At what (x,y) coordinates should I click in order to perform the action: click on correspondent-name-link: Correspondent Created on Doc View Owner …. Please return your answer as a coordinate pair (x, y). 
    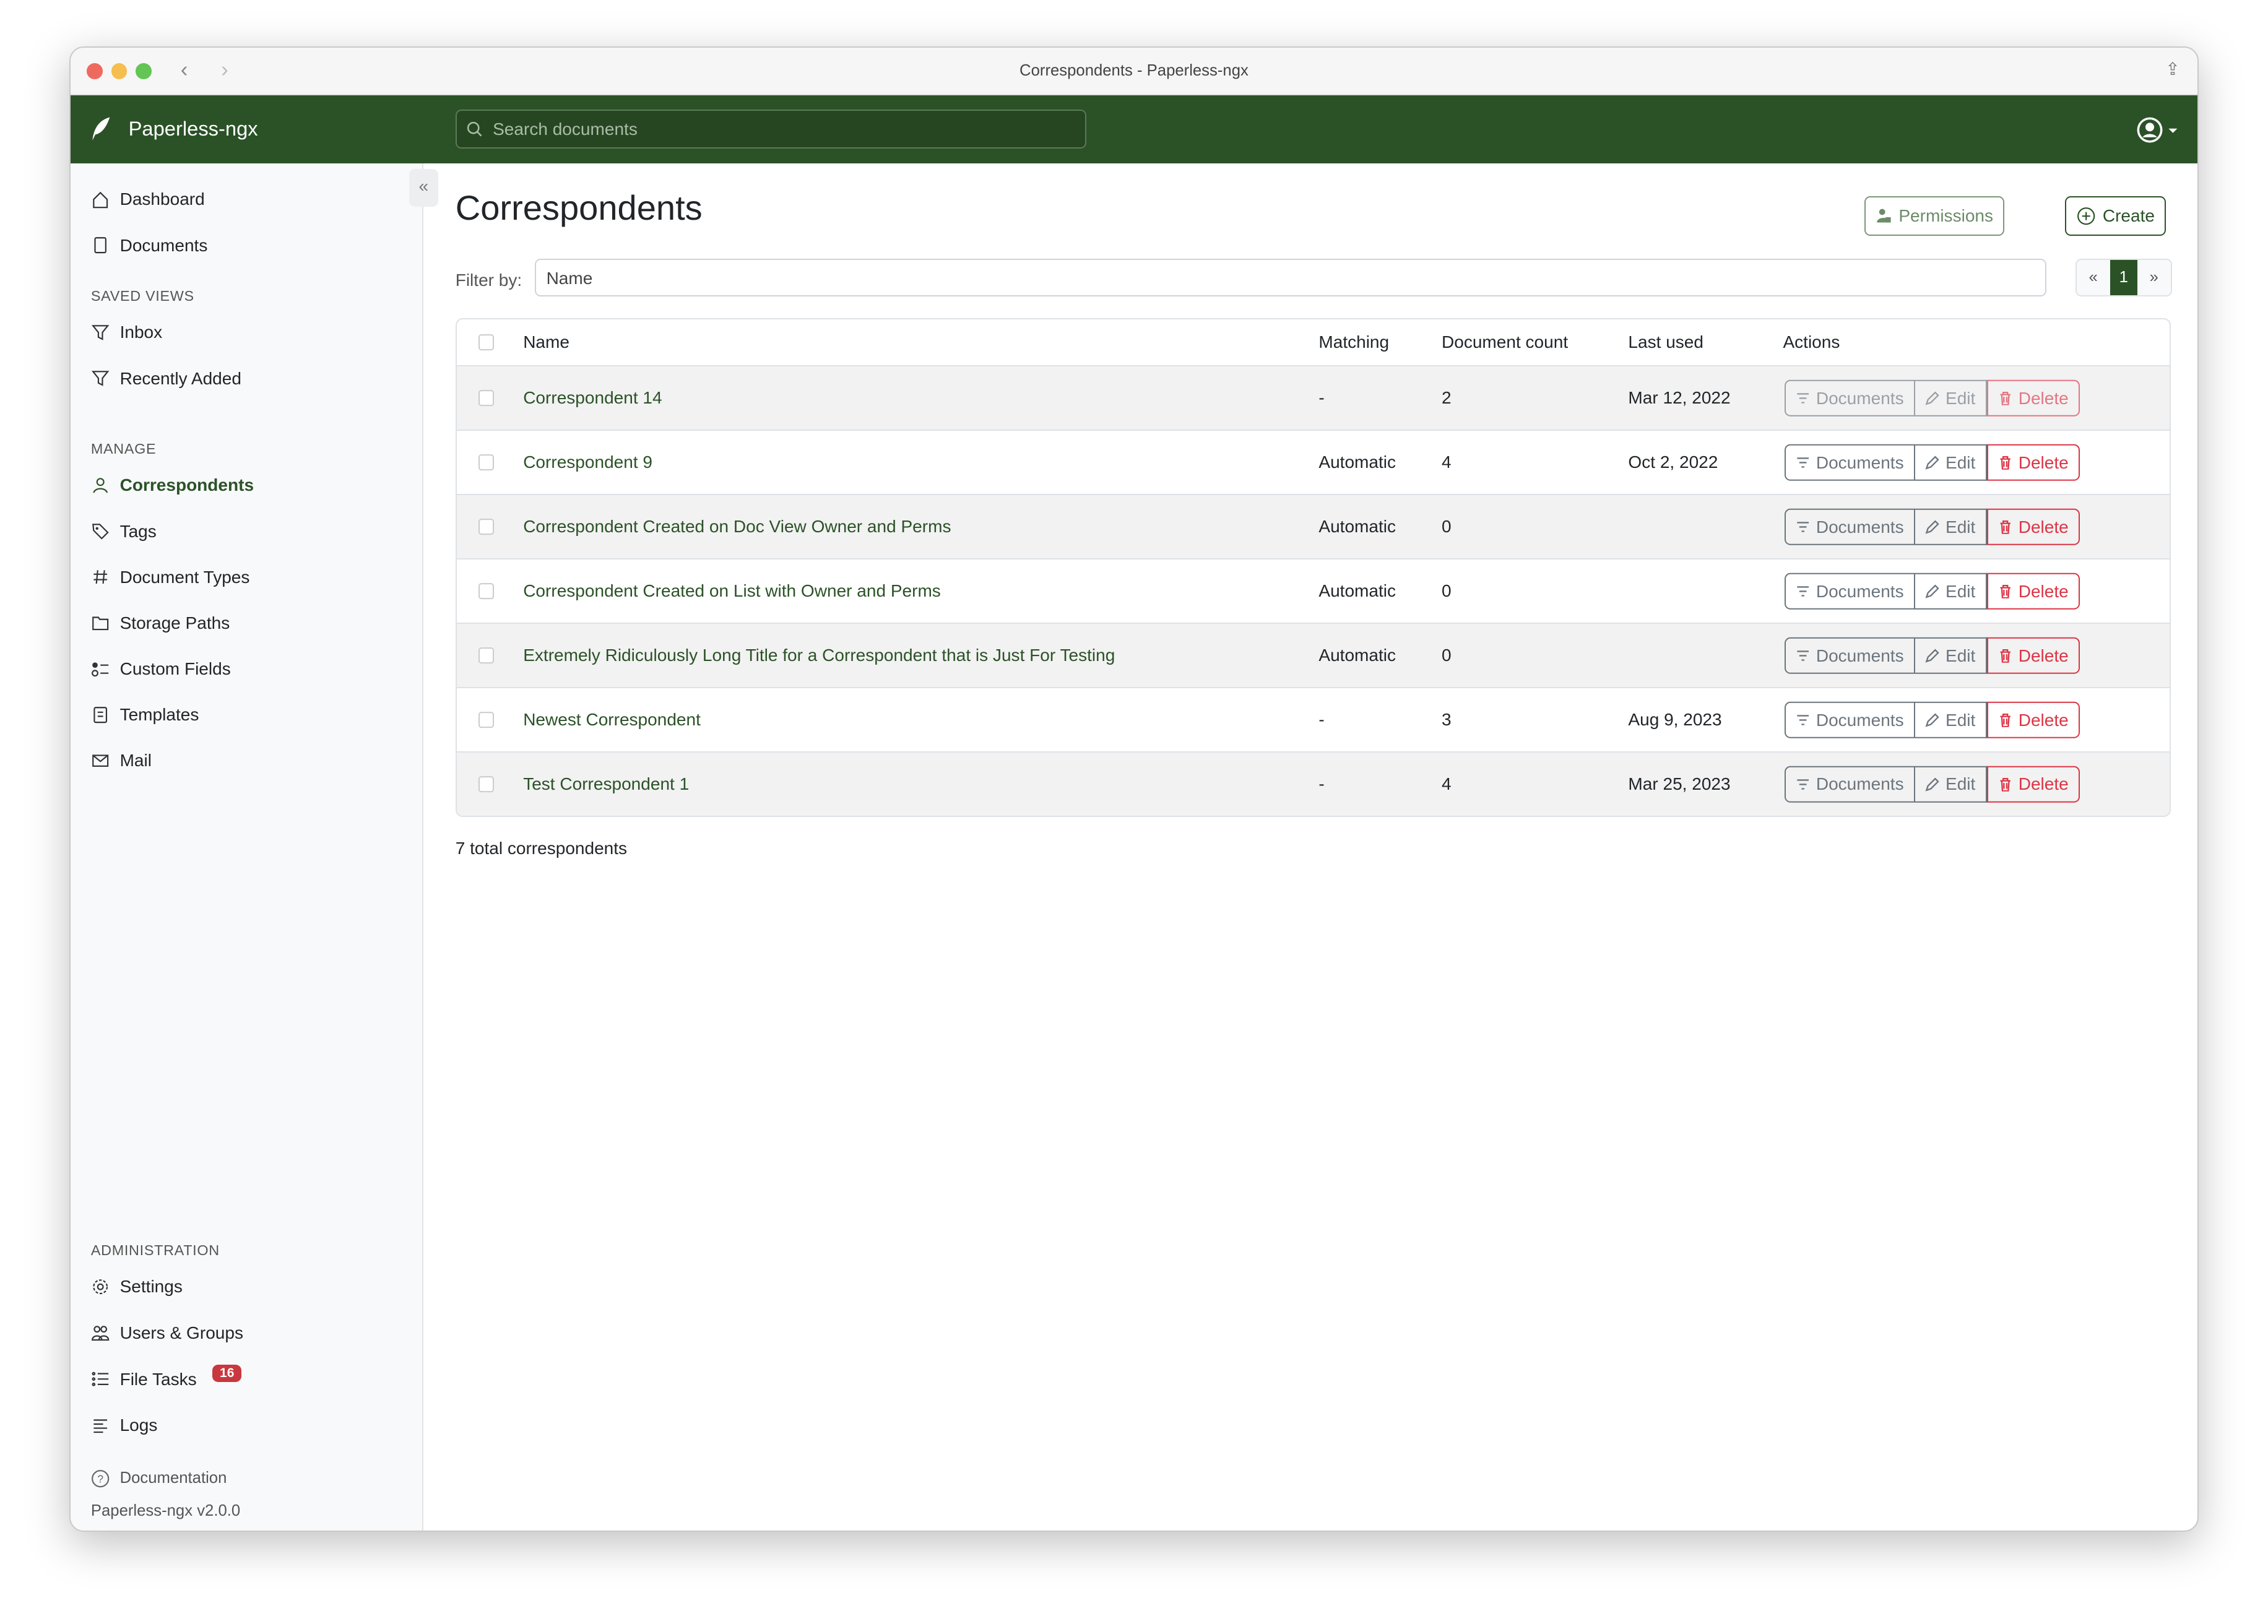
    Looking at the image, I should click on (737, 527).